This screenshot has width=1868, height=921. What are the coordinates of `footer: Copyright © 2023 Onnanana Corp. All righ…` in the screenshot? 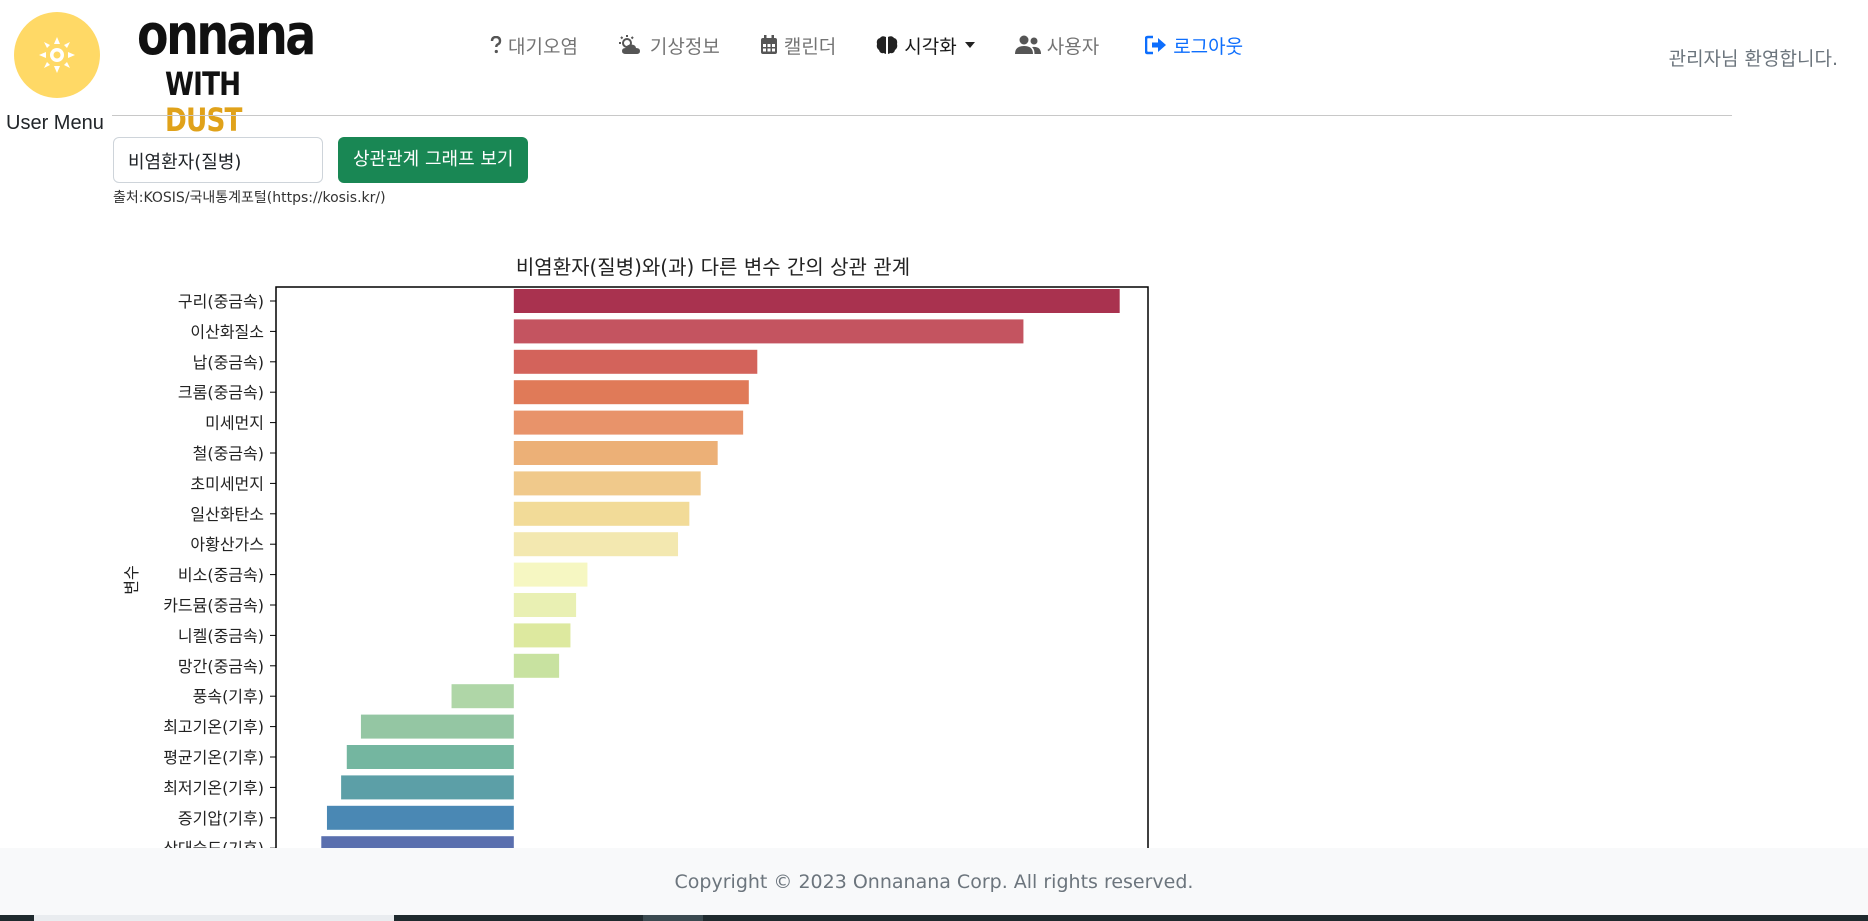 It's located at (934, 881).